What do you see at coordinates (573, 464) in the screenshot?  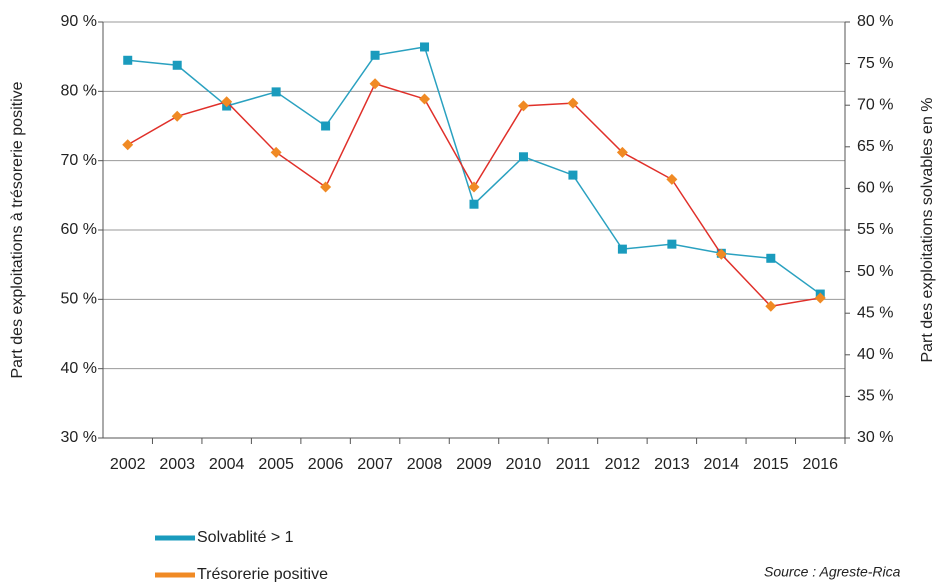 I see `x-tick-label: 2011` at bounding box center [573, 464].